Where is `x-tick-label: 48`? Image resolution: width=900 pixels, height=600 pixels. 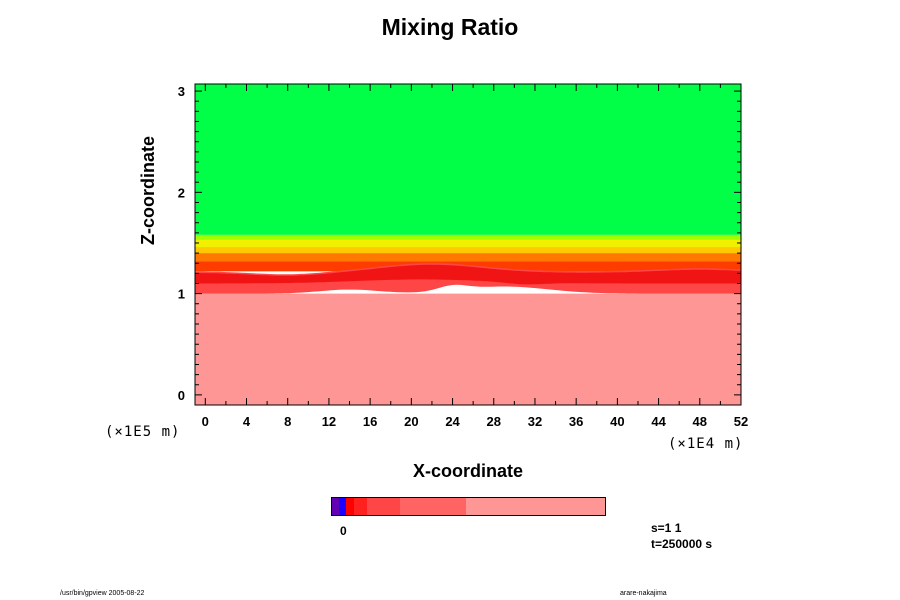
x-tick-label: 48 is located at coordinates (700, 421).